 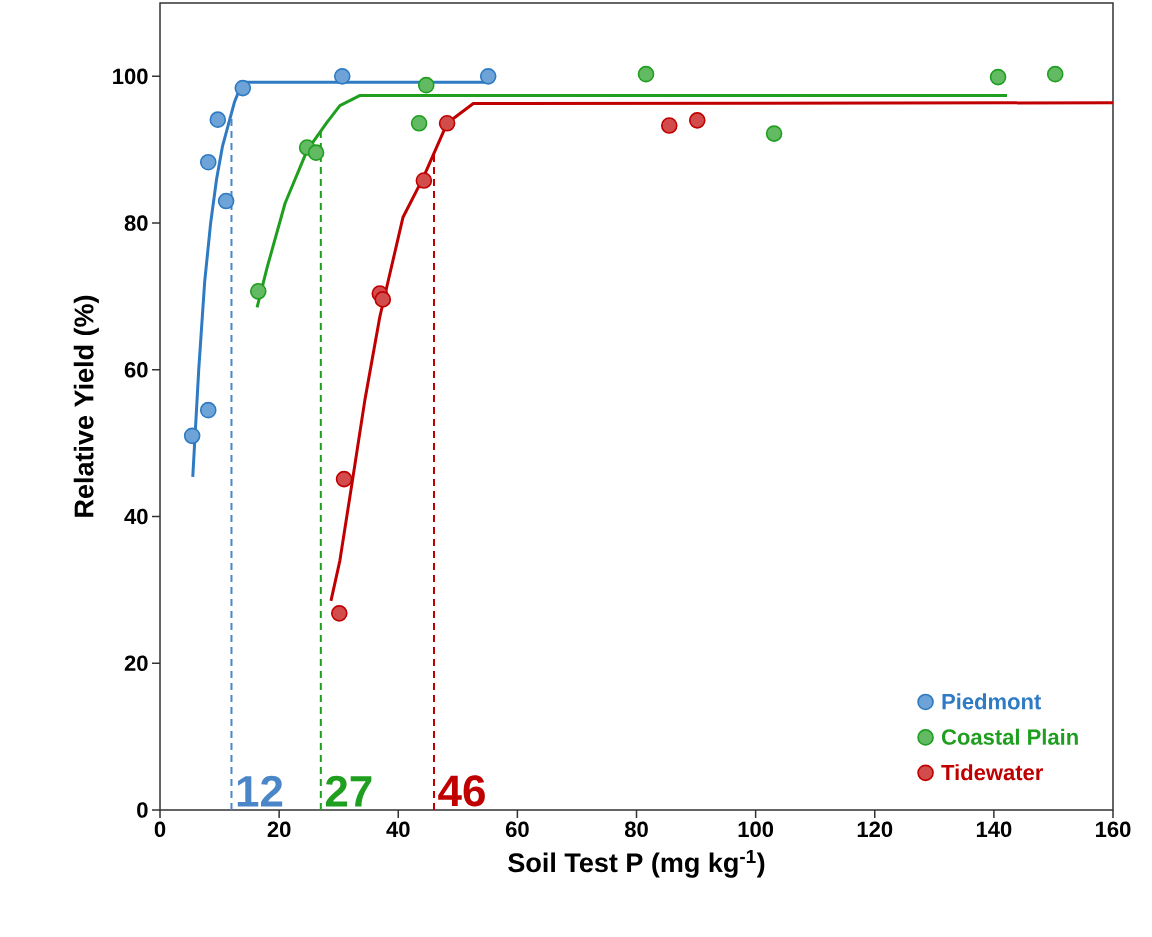 I want to click on y-tick-label: 100, so click(x=130, y=76).